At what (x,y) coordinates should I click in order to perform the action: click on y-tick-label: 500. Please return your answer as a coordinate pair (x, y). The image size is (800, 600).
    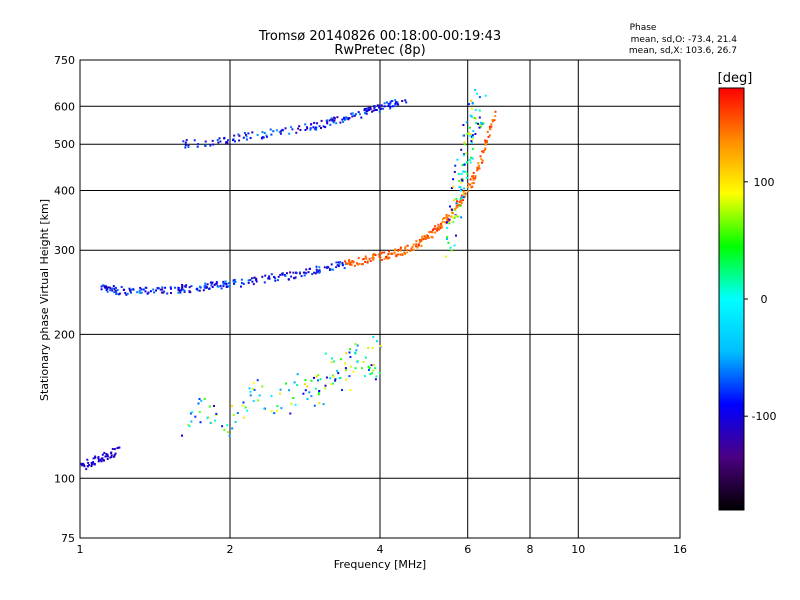
    Looking at the image, I should click on (64, 144).